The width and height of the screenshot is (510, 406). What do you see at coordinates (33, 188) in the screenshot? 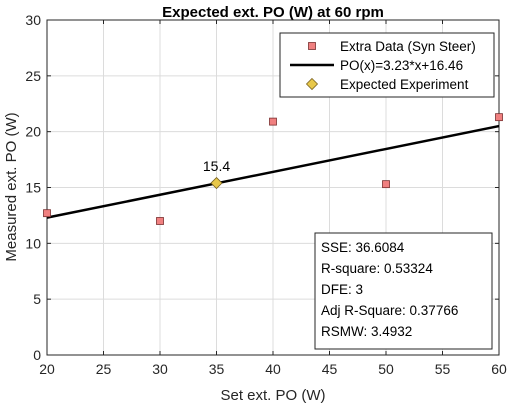
I see `y-tick-label: 15` at bounding box center [33, 188].